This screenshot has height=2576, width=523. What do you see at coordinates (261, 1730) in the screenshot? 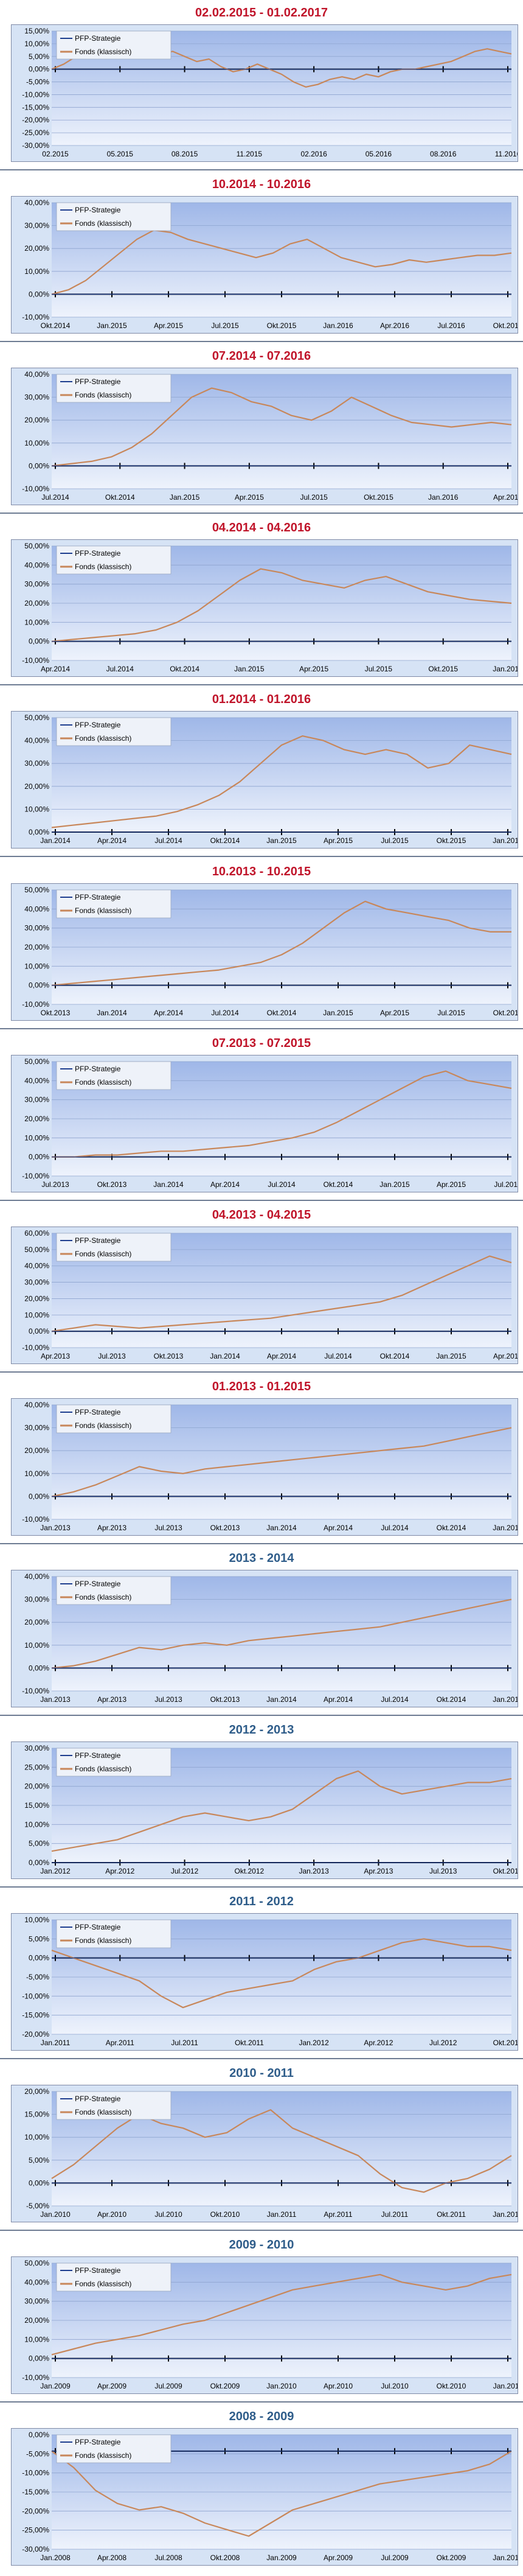
I see `chart-title: 2012 - 2013` at bounding box center [261, 1730].